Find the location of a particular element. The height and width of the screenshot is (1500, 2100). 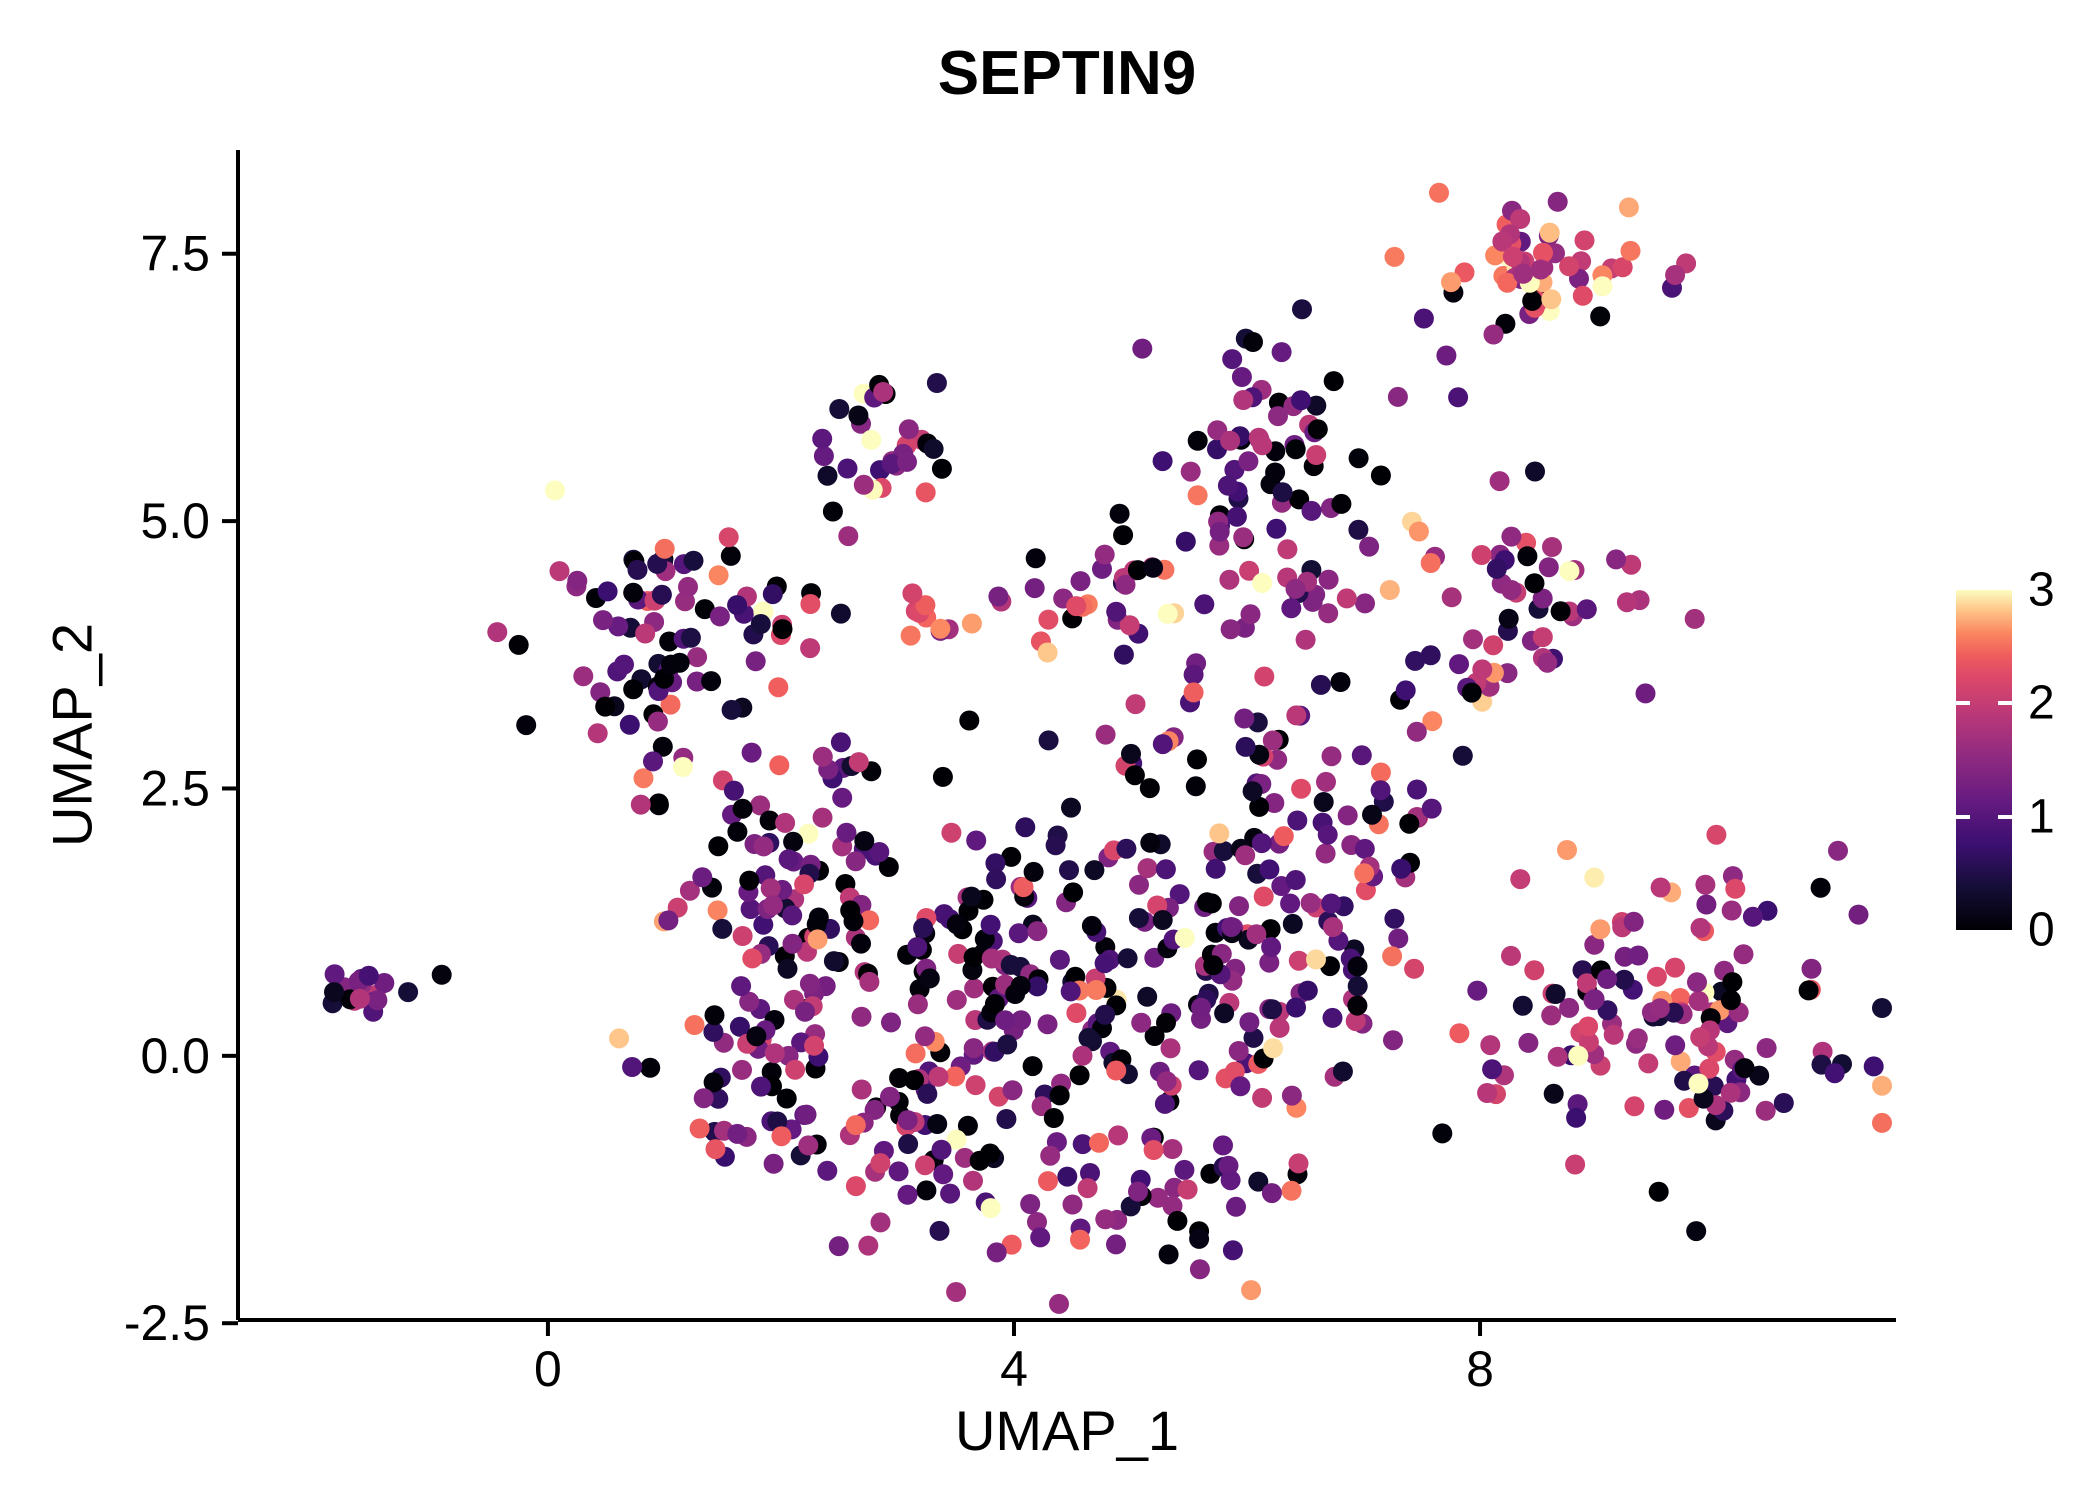

plot-title: SEPTIN9 is located at coordinates (1067, 73).